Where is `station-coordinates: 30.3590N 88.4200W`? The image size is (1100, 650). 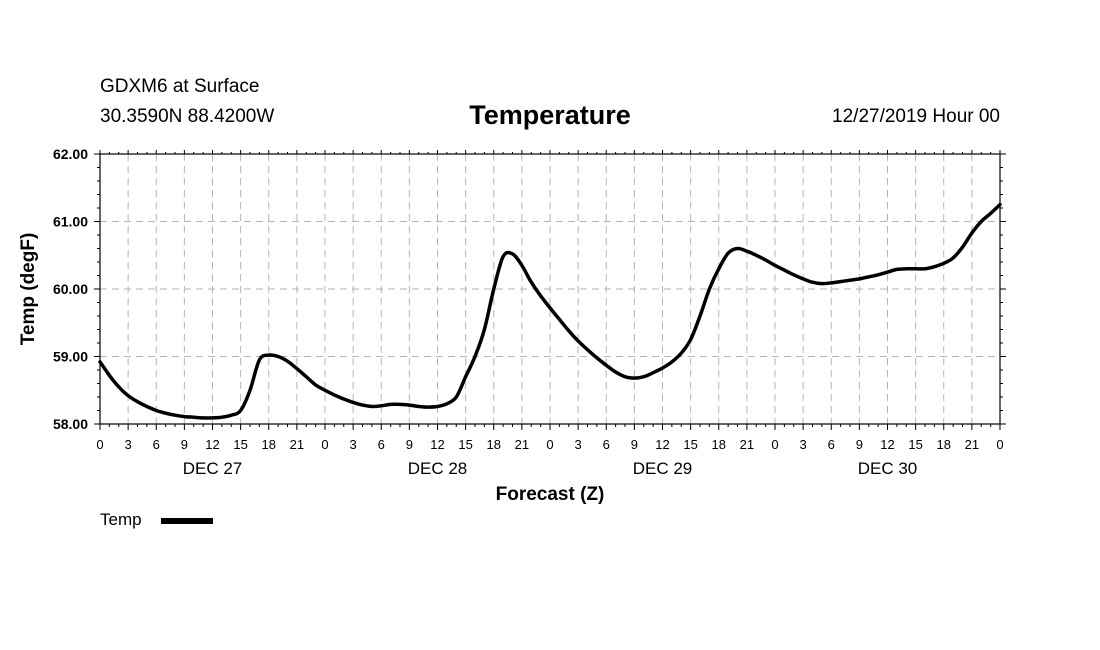
station-coordinates: 30.3590N 88.4200W is located at coordinates (187, 116).